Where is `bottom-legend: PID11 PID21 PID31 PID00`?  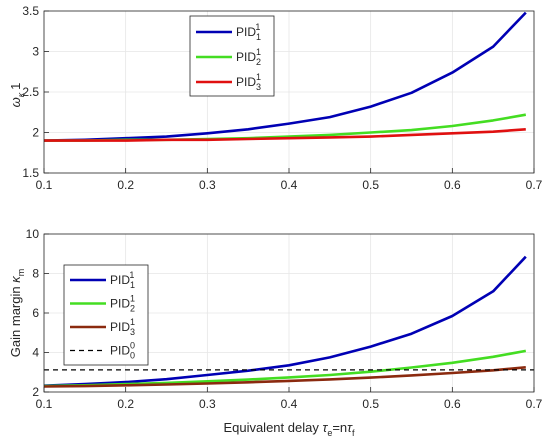
bottom-legend: PID11 PID21 PID31 PID00 is located at coordinates (106, 315).